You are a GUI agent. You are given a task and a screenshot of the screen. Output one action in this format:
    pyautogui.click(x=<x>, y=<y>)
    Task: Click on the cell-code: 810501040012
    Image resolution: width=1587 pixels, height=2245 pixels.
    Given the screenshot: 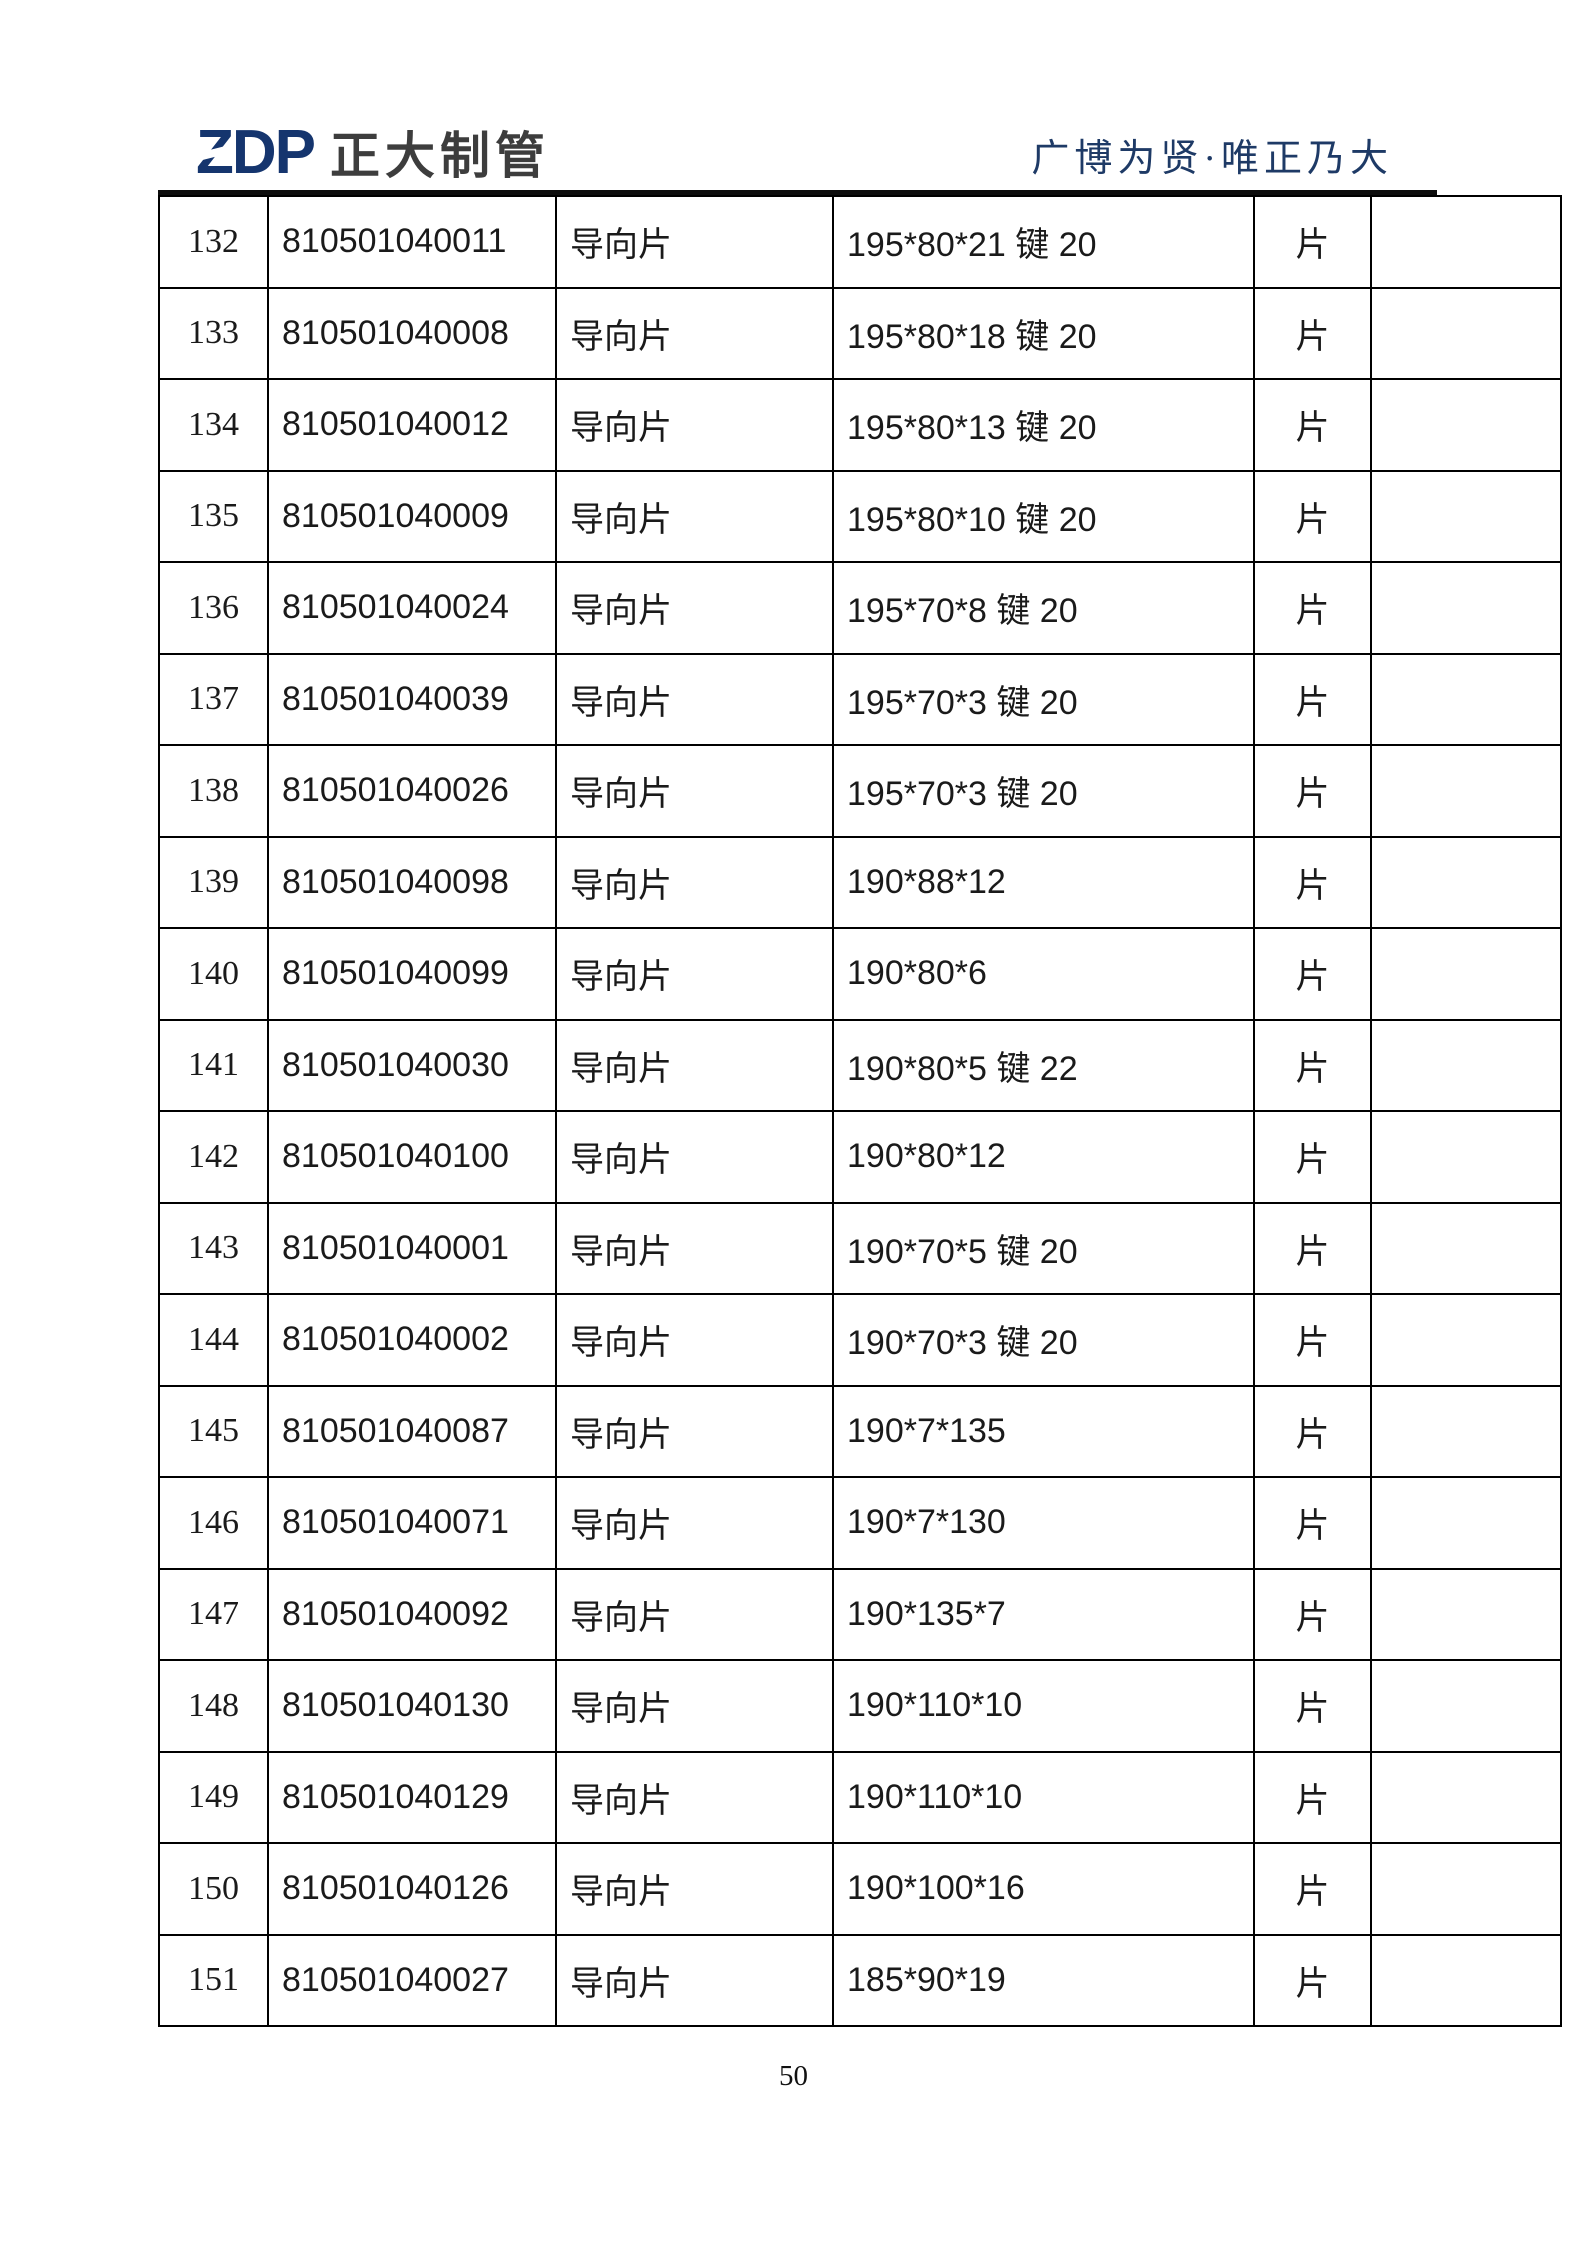 What is the action you would take?
    pyautogui.click(x=412, y=425)
    